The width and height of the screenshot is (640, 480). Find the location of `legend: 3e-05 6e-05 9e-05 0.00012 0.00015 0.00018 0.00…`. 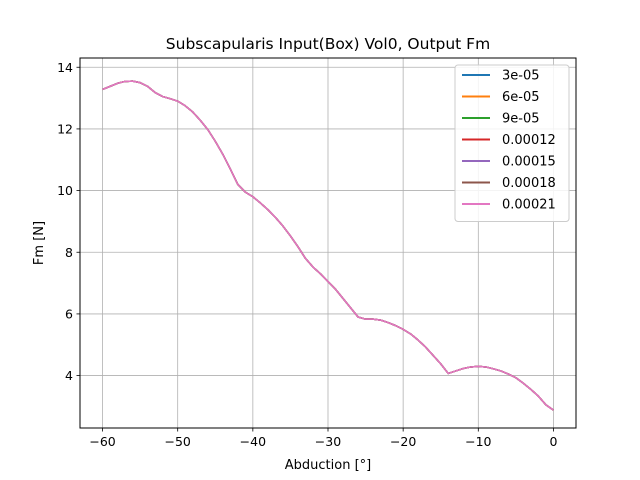

legend: 3e-05 6e-05 9e-05 0.00012 0.00015 0.00018 0.00… is located at coordinates (512, 143).